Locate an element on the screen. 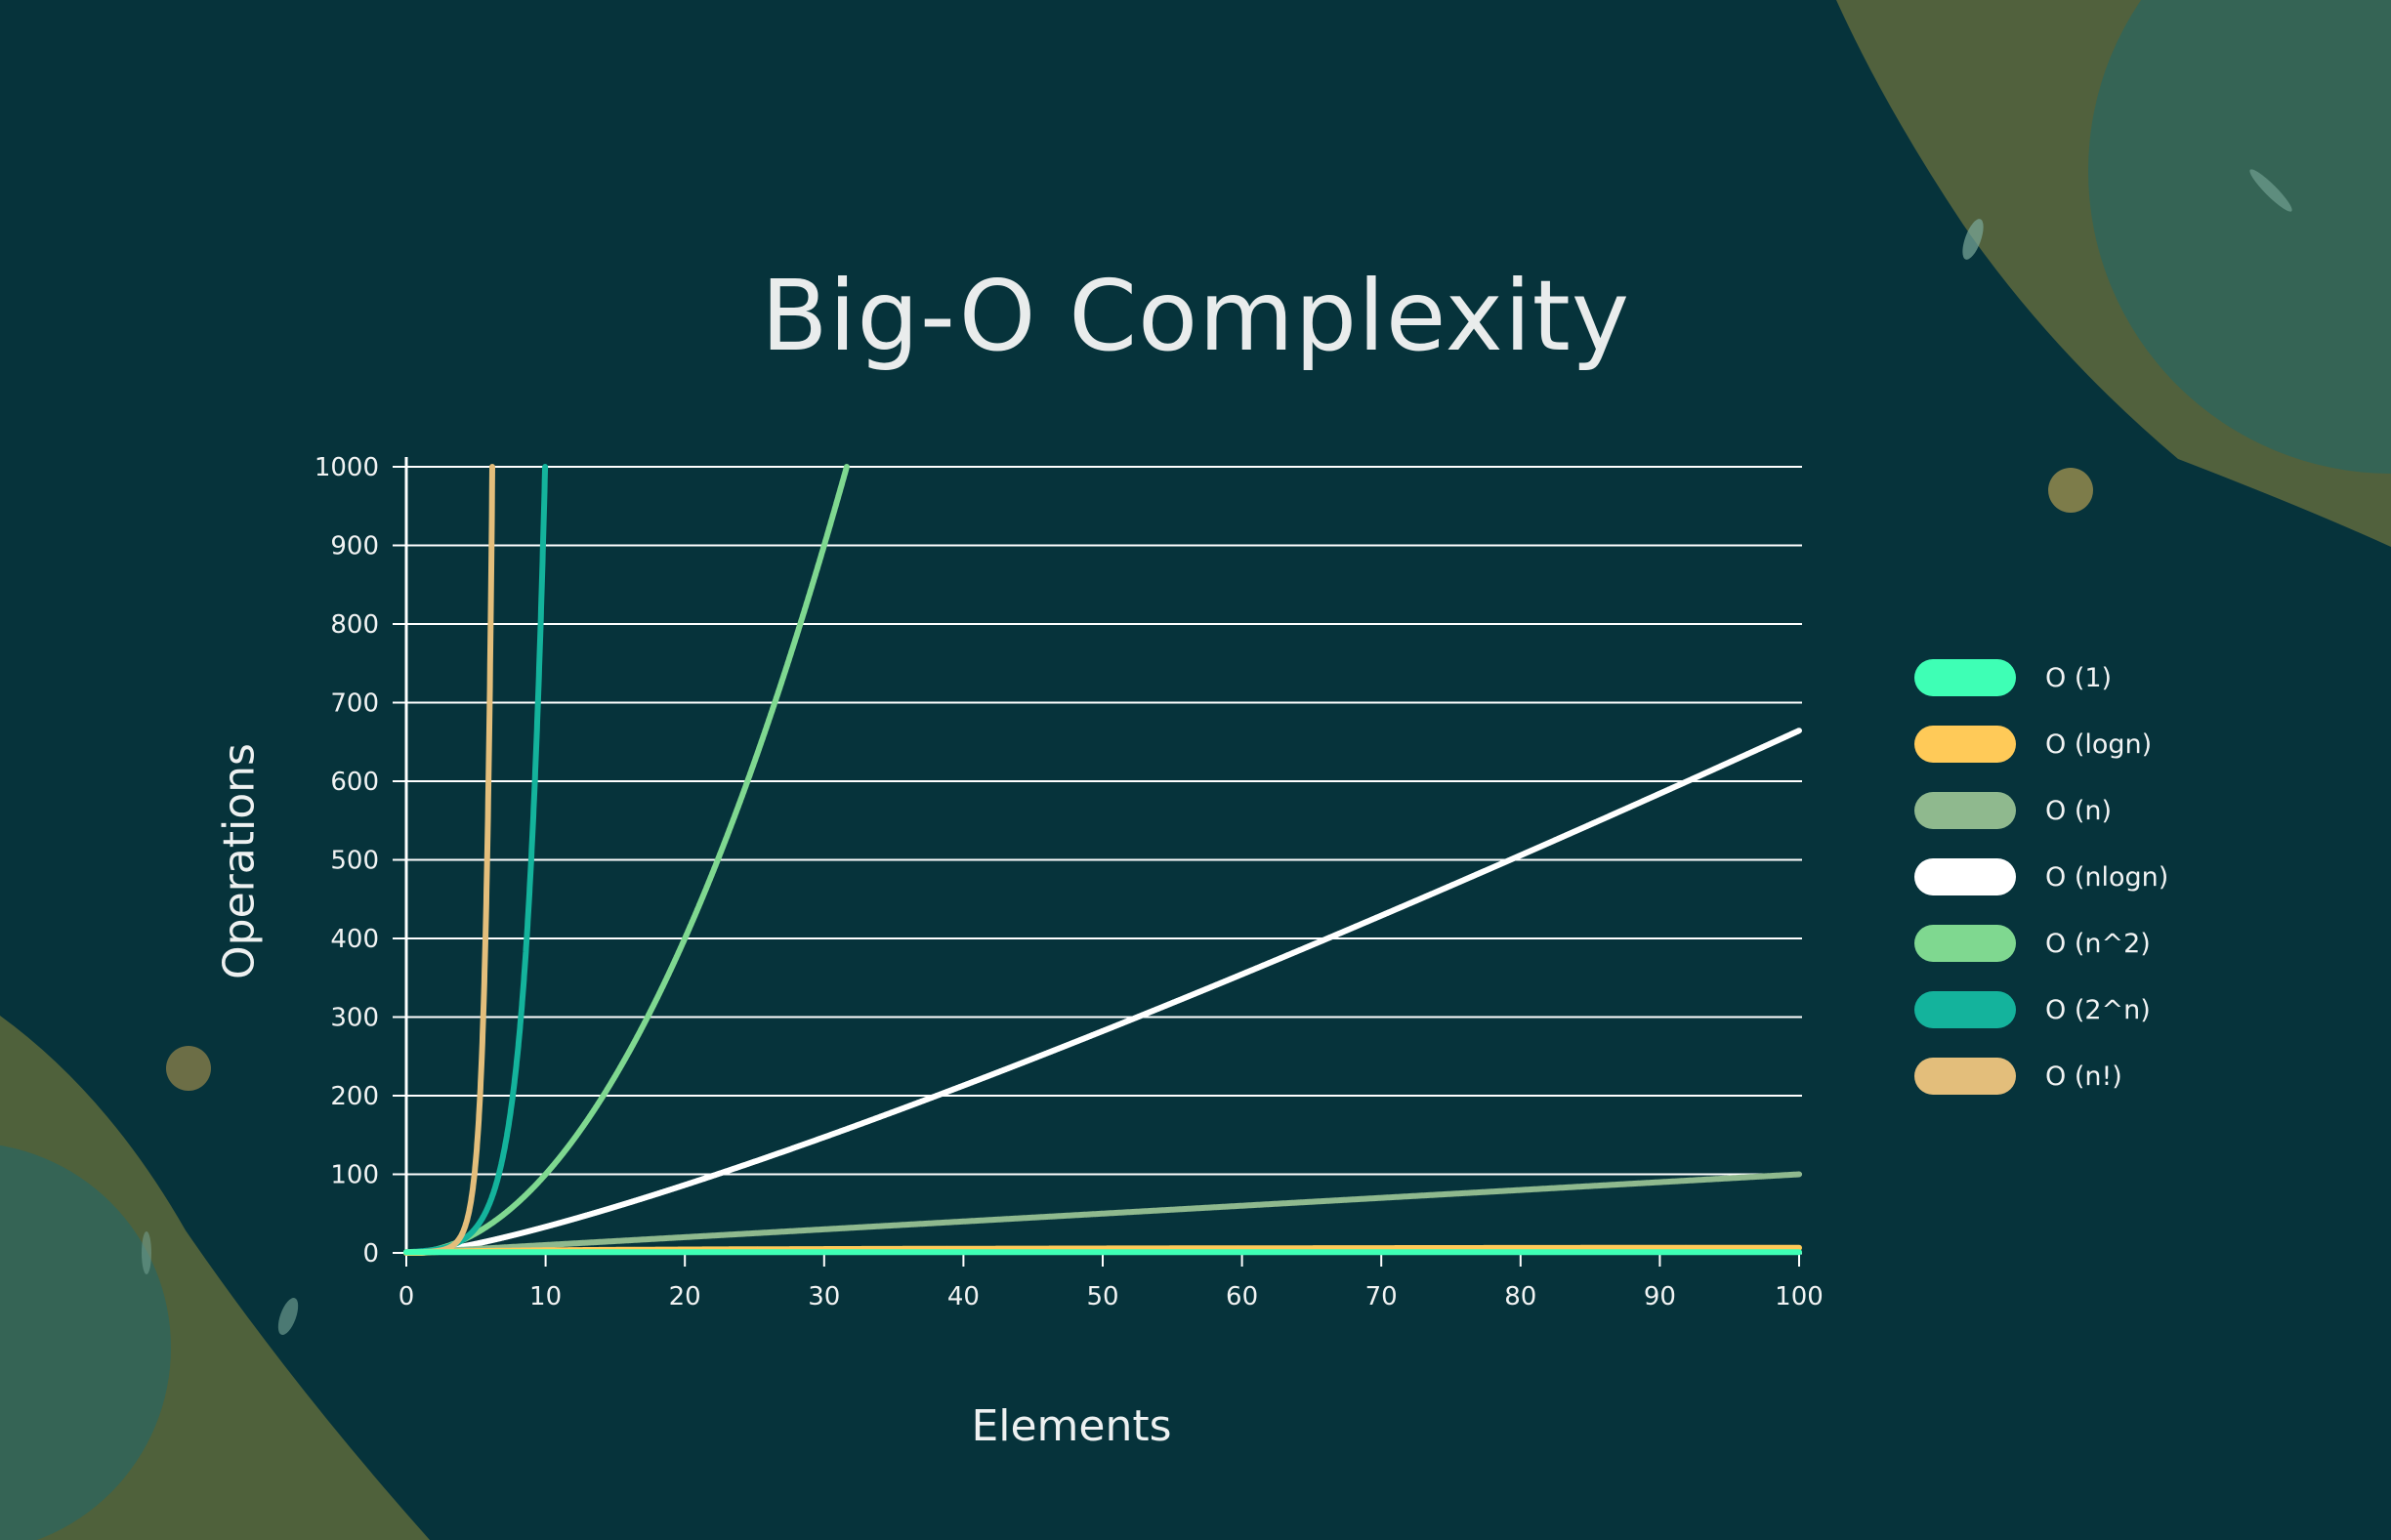 This screenshot has height=1540, width=2391. y-tick-label: 0 is located at coordinates (370, 1254).